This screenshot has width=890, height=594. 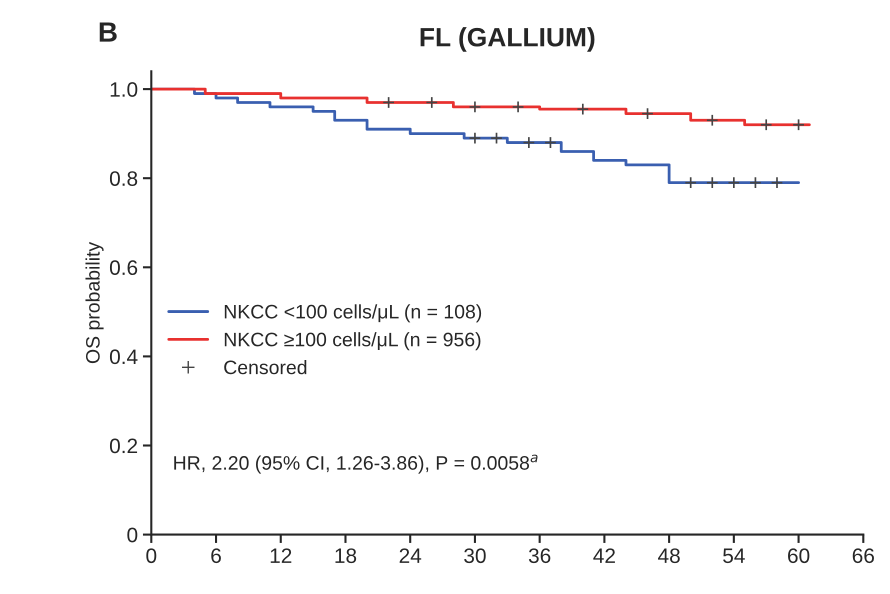 I want to click on x-tick-label: 42, so click(x=604, y=555).